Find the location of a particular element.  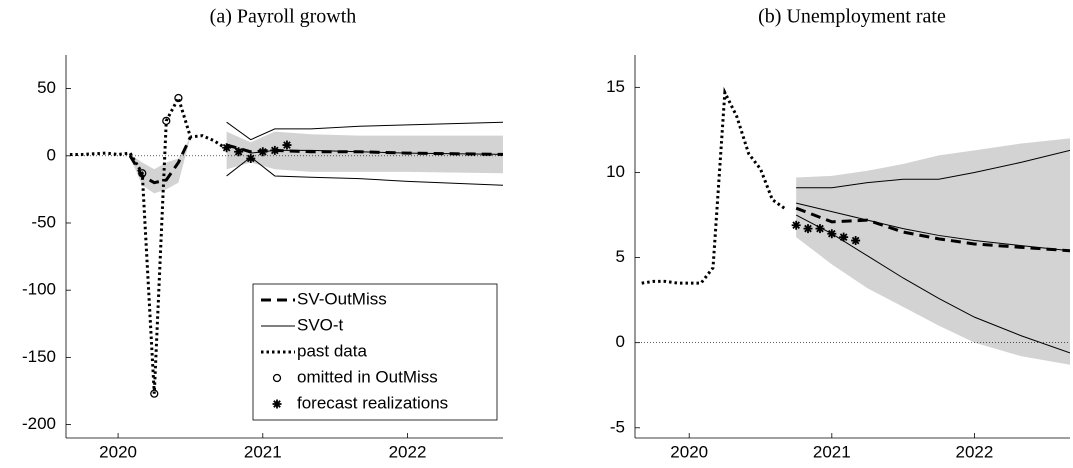

legend-box is located at coordinates (375, 352).